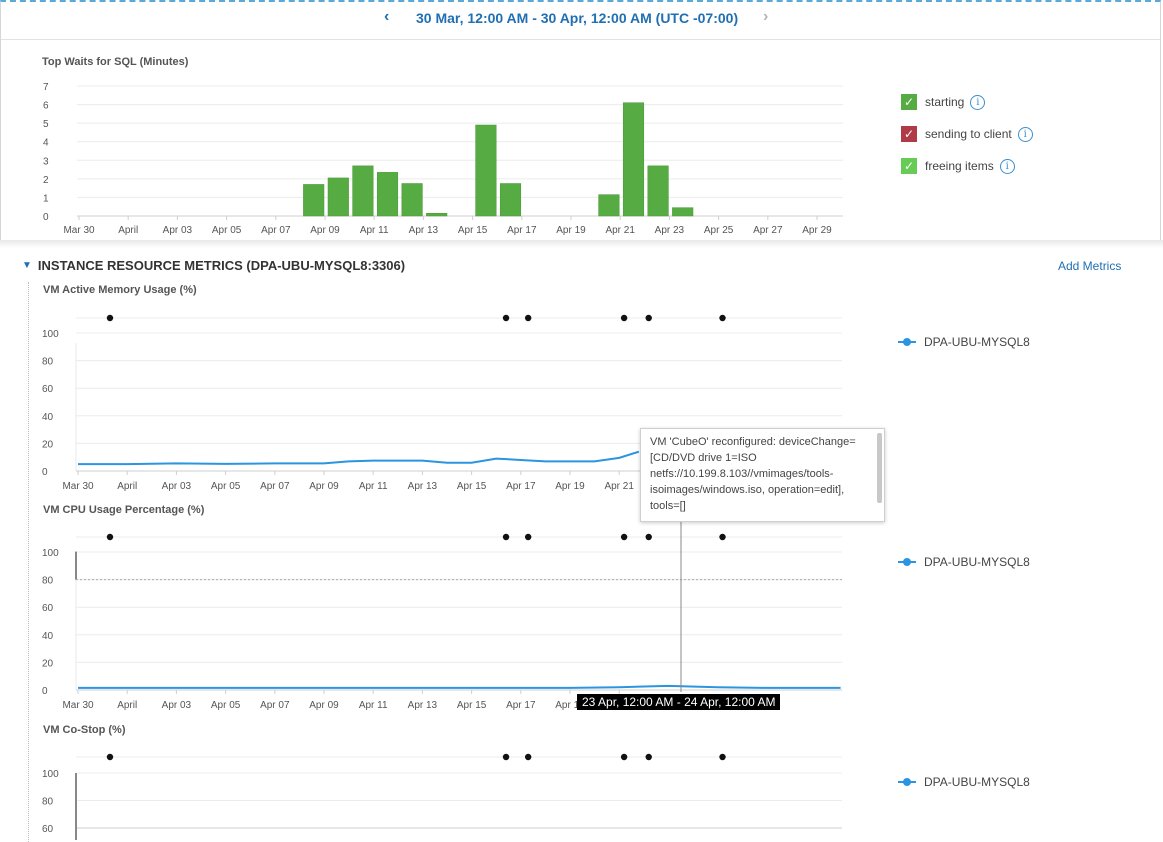 The width and height of the screenshot is (1163, 842). I want to click on legend-item-sending-to-client: ✓ sending to client i, so click(967, 134).